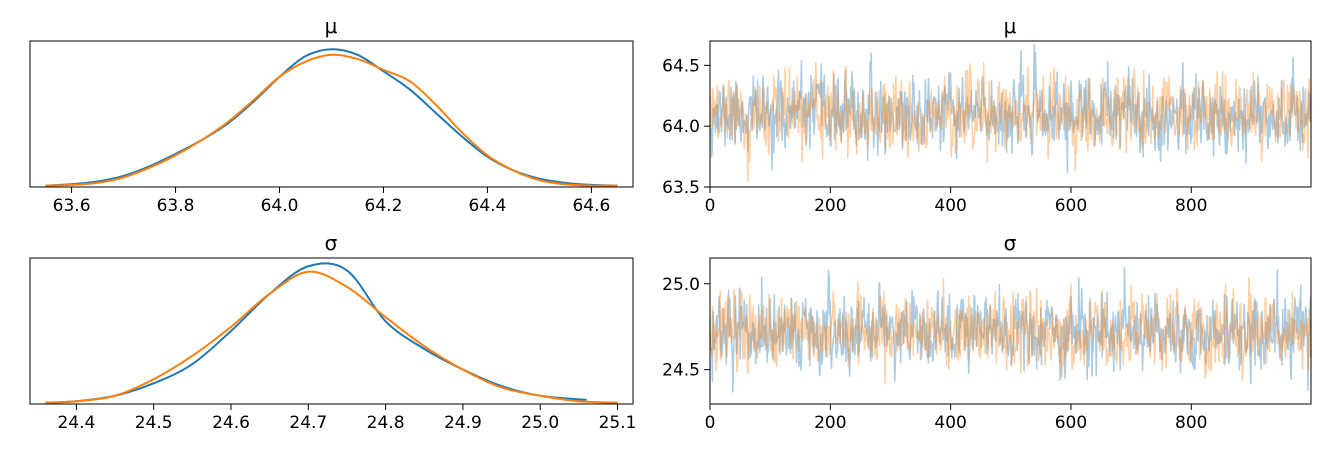  What do you see at coordinates (681, 188) in the screenshot?
I see `y-tick-label: 63.5` at bounding box center [681, 188].